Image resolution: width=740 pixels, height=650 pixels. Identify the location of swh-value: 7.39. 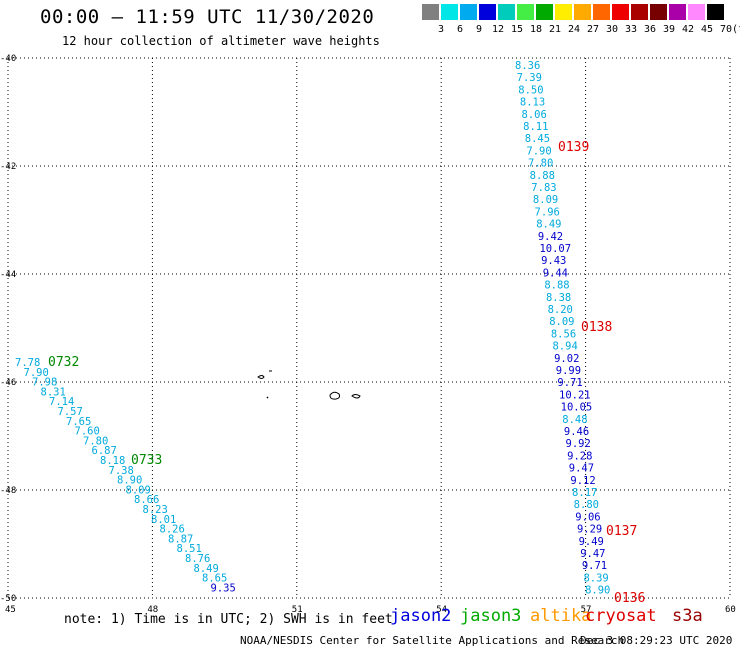
(529, 78).